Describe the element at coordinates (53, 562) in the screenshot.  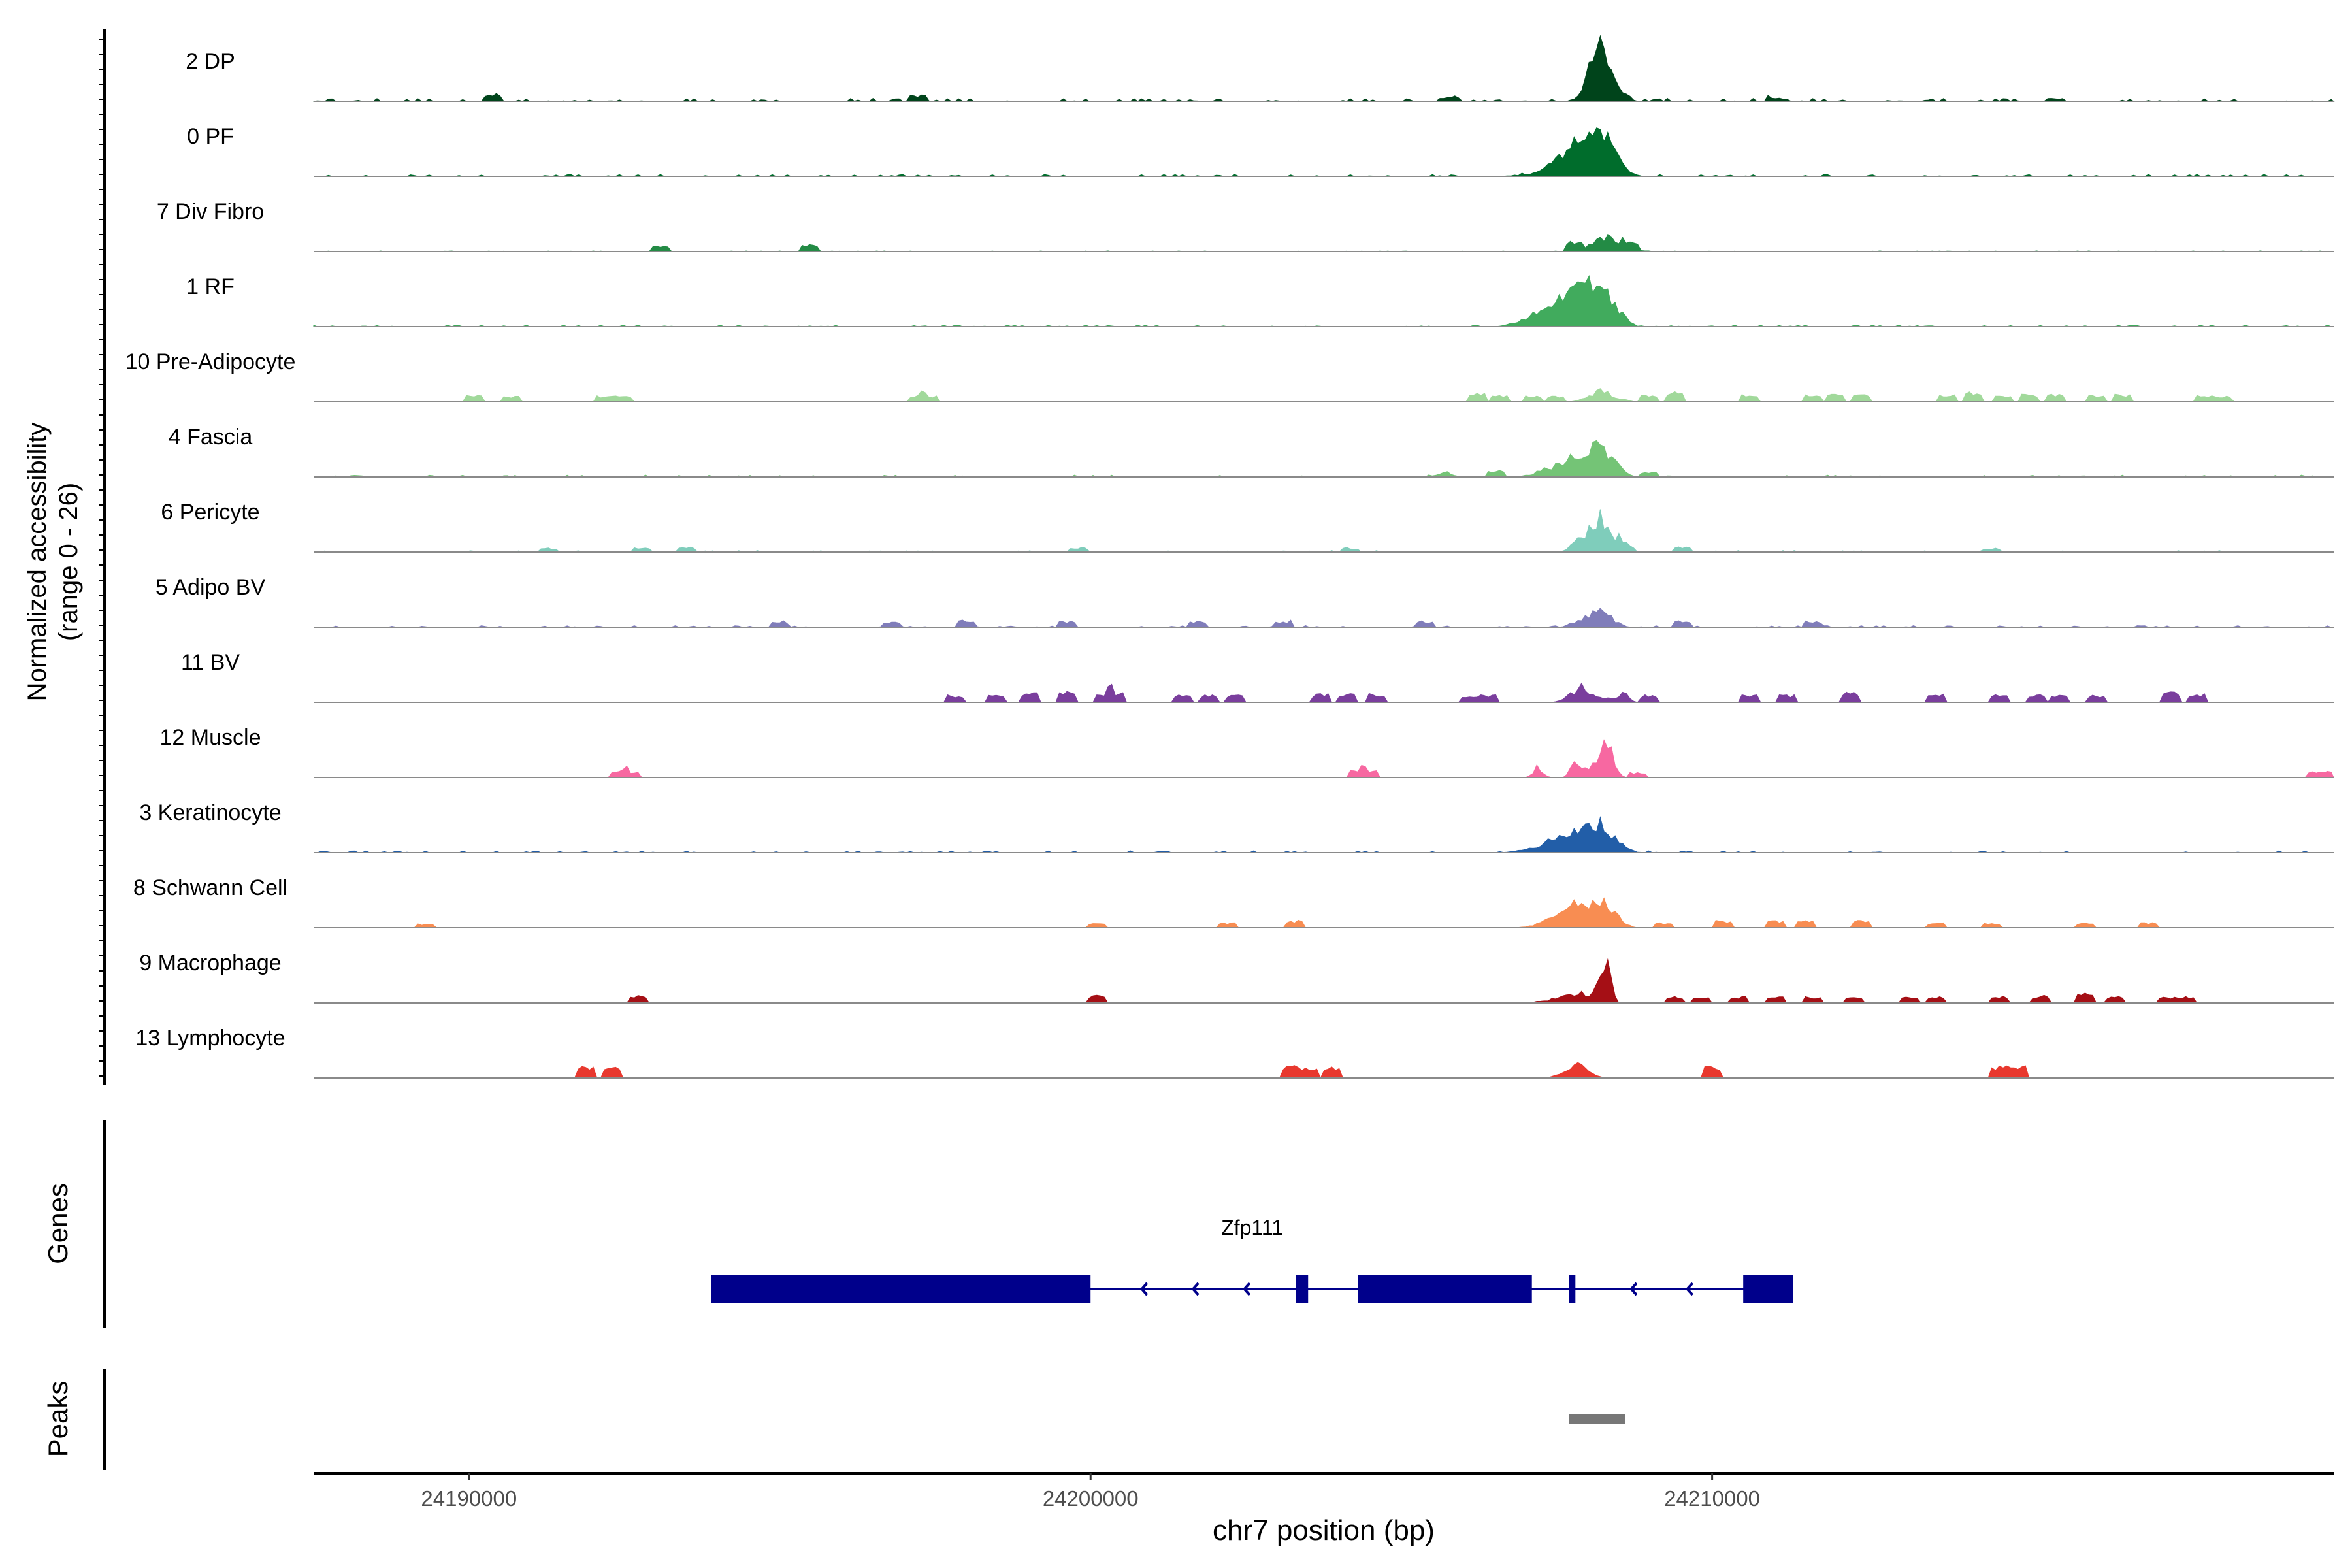
I see `y-axis-title: Normalized accessibility (range 0 - 26)` at that location.